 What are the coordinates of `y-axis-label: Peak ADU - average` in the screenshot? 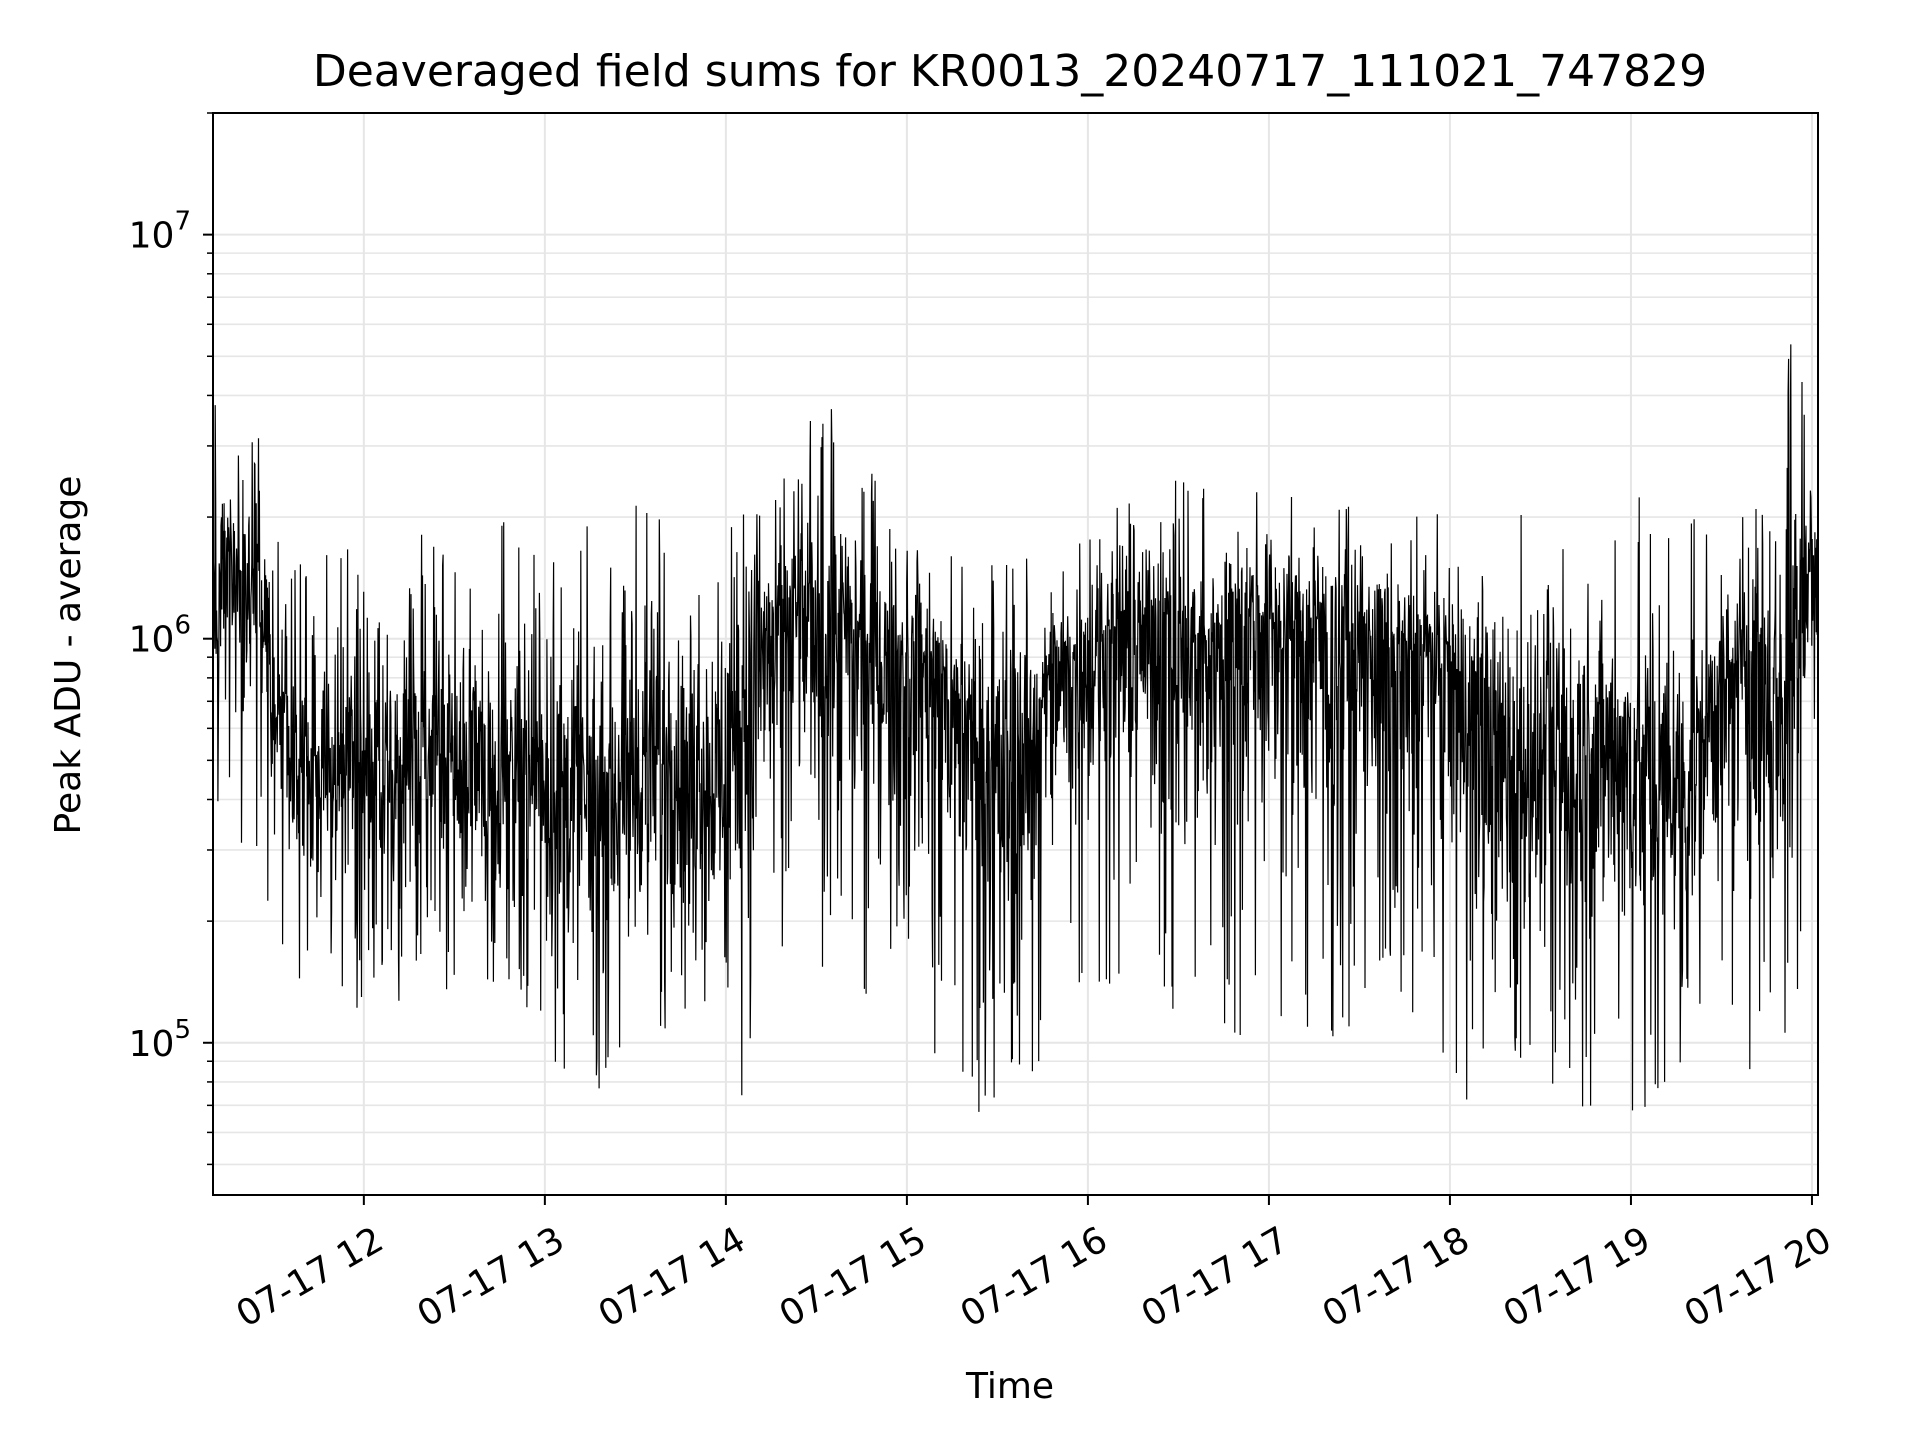 It's located at (68, 655).